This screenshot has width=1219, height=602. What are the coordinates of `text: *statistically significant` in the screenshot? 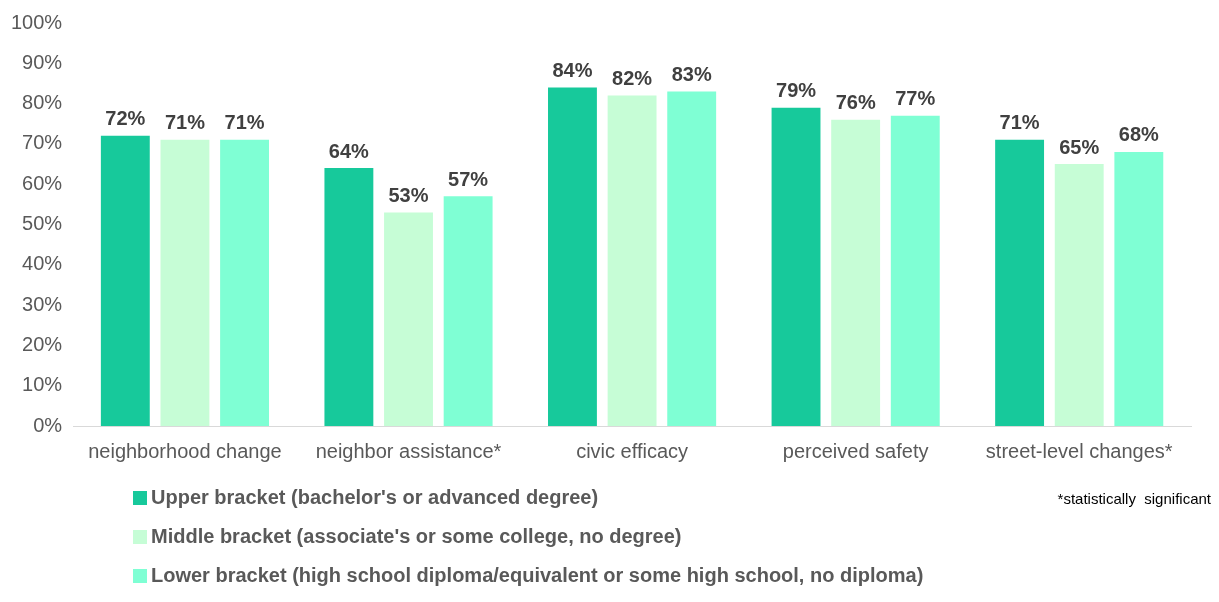 It's located at (1134, 498).